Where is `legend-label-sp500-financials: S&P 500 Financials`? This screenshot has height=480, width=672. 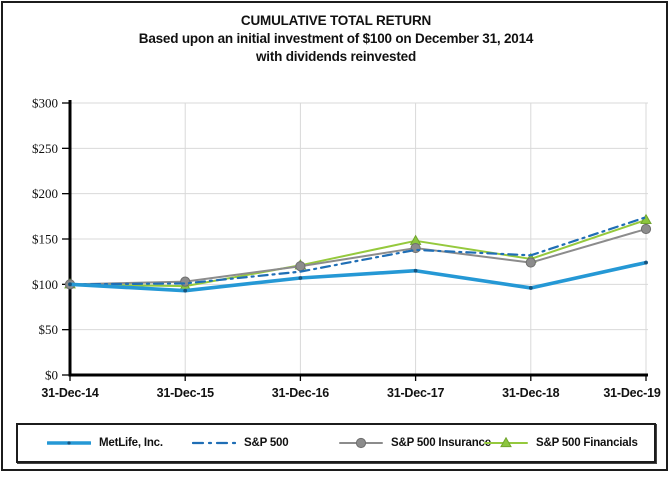 legend-label-sp500-financials: S&P 500 Financials is located at coordinates (587, 443).